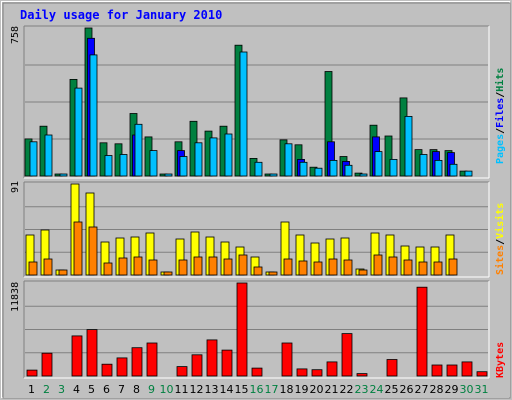 The width and height of the screenshot is (512, 400). What do you see at coordinates (500, 260) in the screenshot?
I see `legend-sites: Sites` at bounding box center [500, 260].